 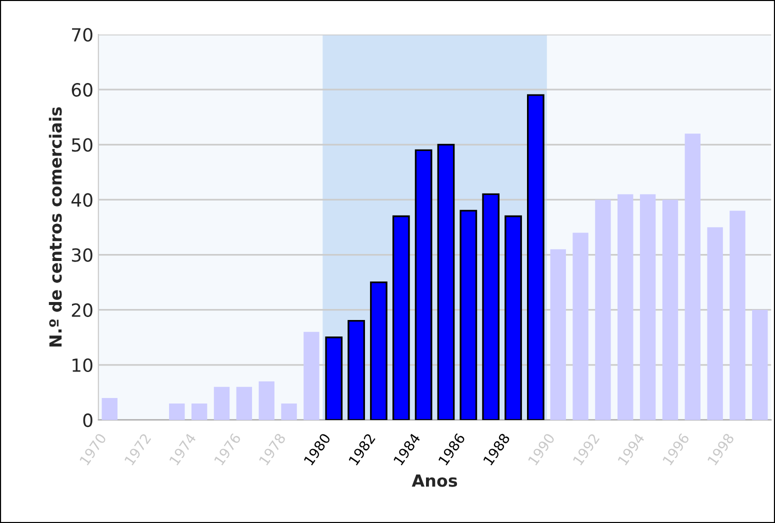 I want to click on y-tick-label: 0, so click(x=87, y=420).